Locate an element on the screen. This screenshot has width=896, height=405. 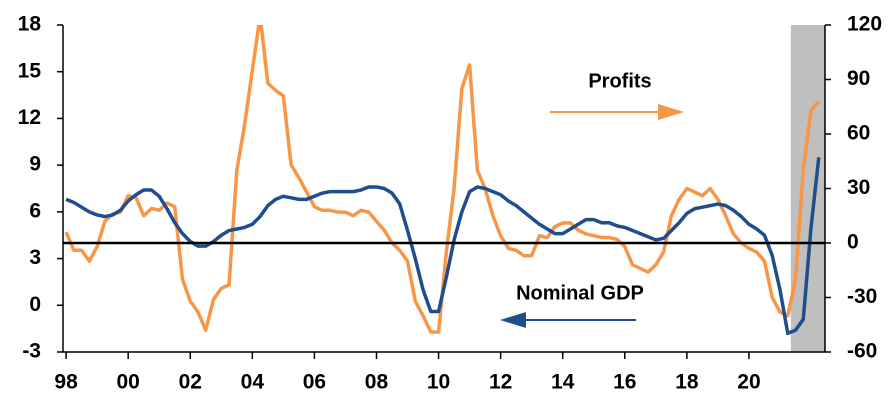
y2-tick-label: 60 is located at coordinates (858, 133).